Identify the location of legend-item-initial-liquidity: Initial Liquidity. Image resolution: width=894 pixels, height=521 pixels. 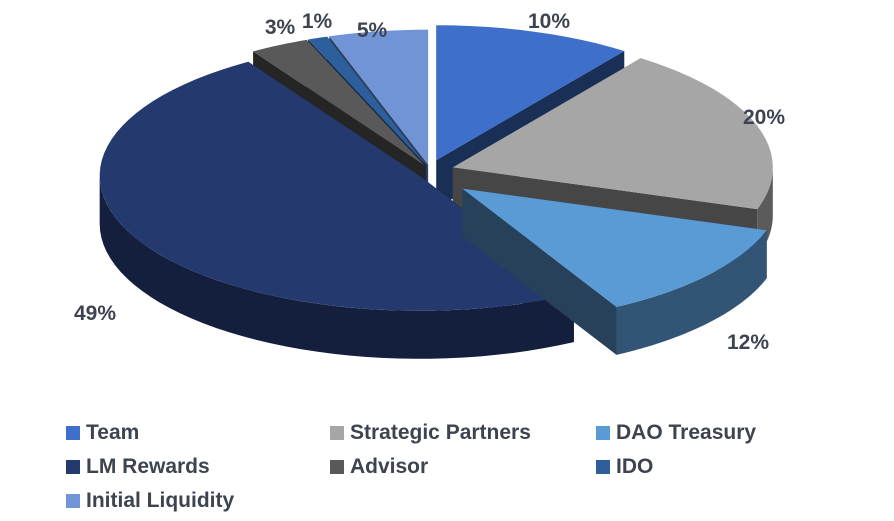
(150, 501).